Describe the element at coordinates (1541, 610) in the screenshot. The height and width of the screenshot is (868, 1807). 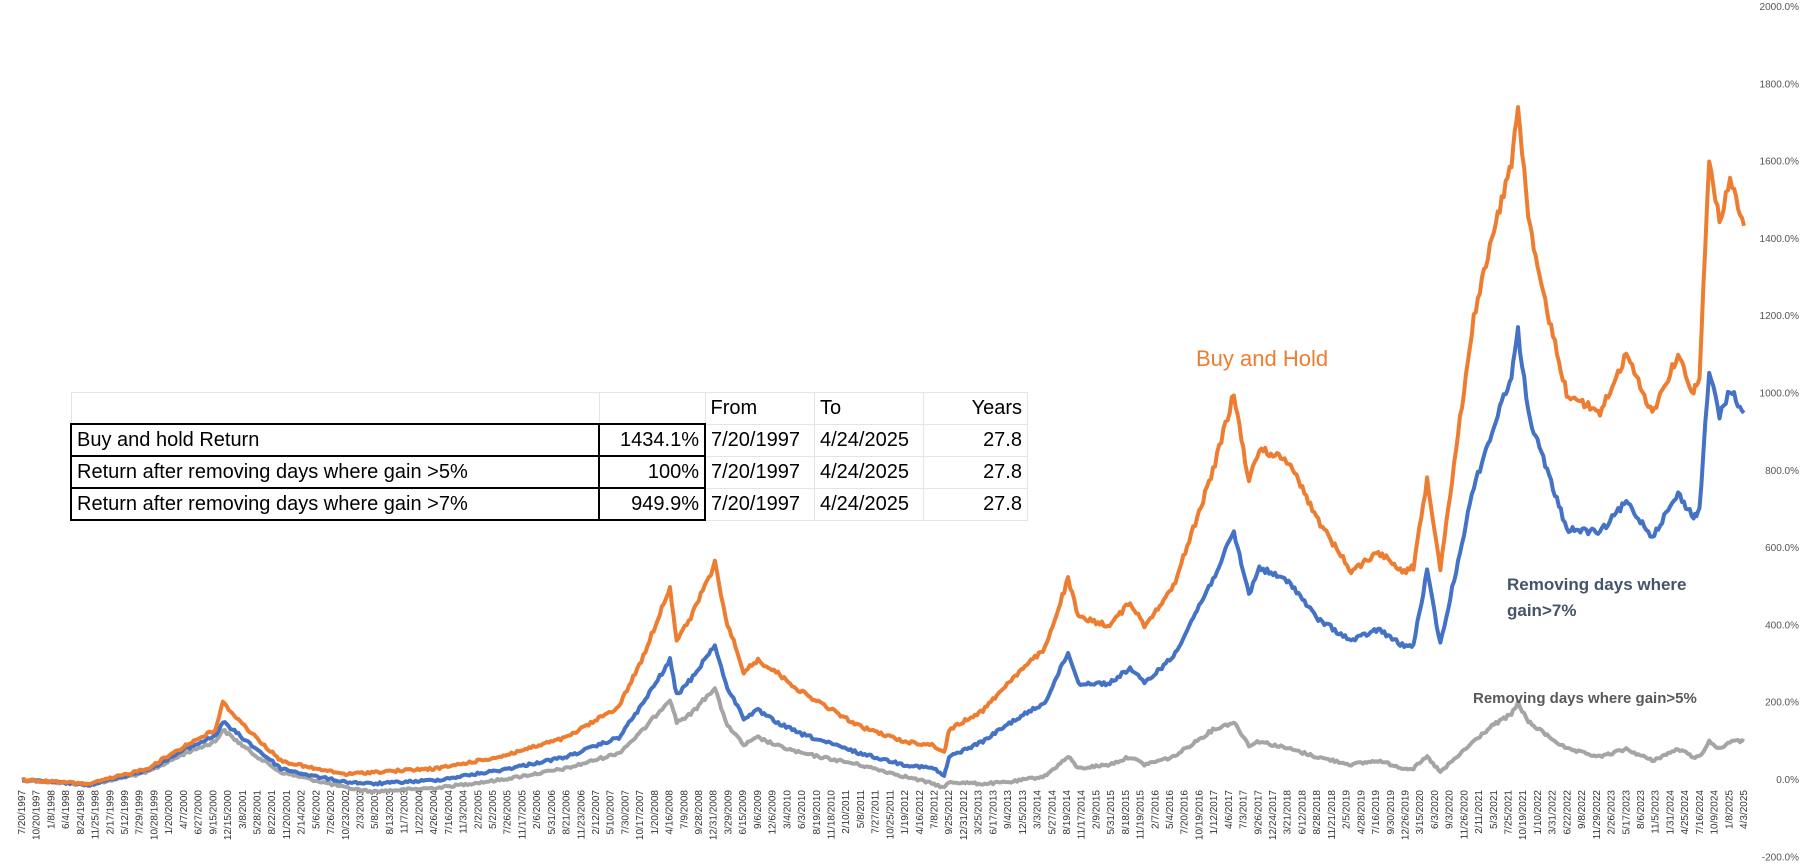
I see `annotation-remove-7pct-line2: gain>7%` at that location.